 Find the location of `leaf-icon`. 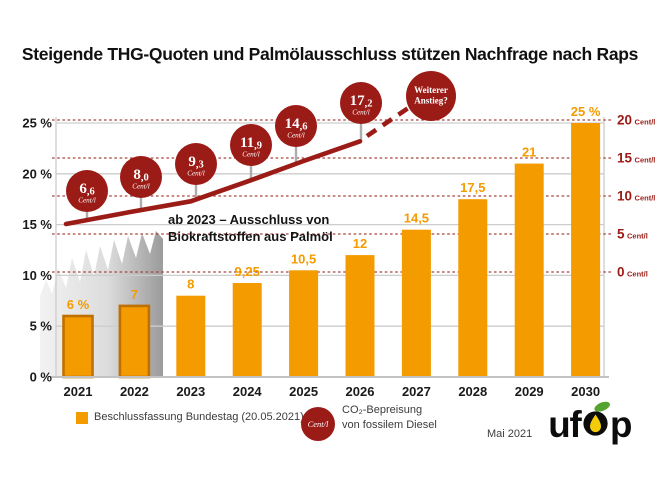

leaf-icon is located at coordinates (602, 406).